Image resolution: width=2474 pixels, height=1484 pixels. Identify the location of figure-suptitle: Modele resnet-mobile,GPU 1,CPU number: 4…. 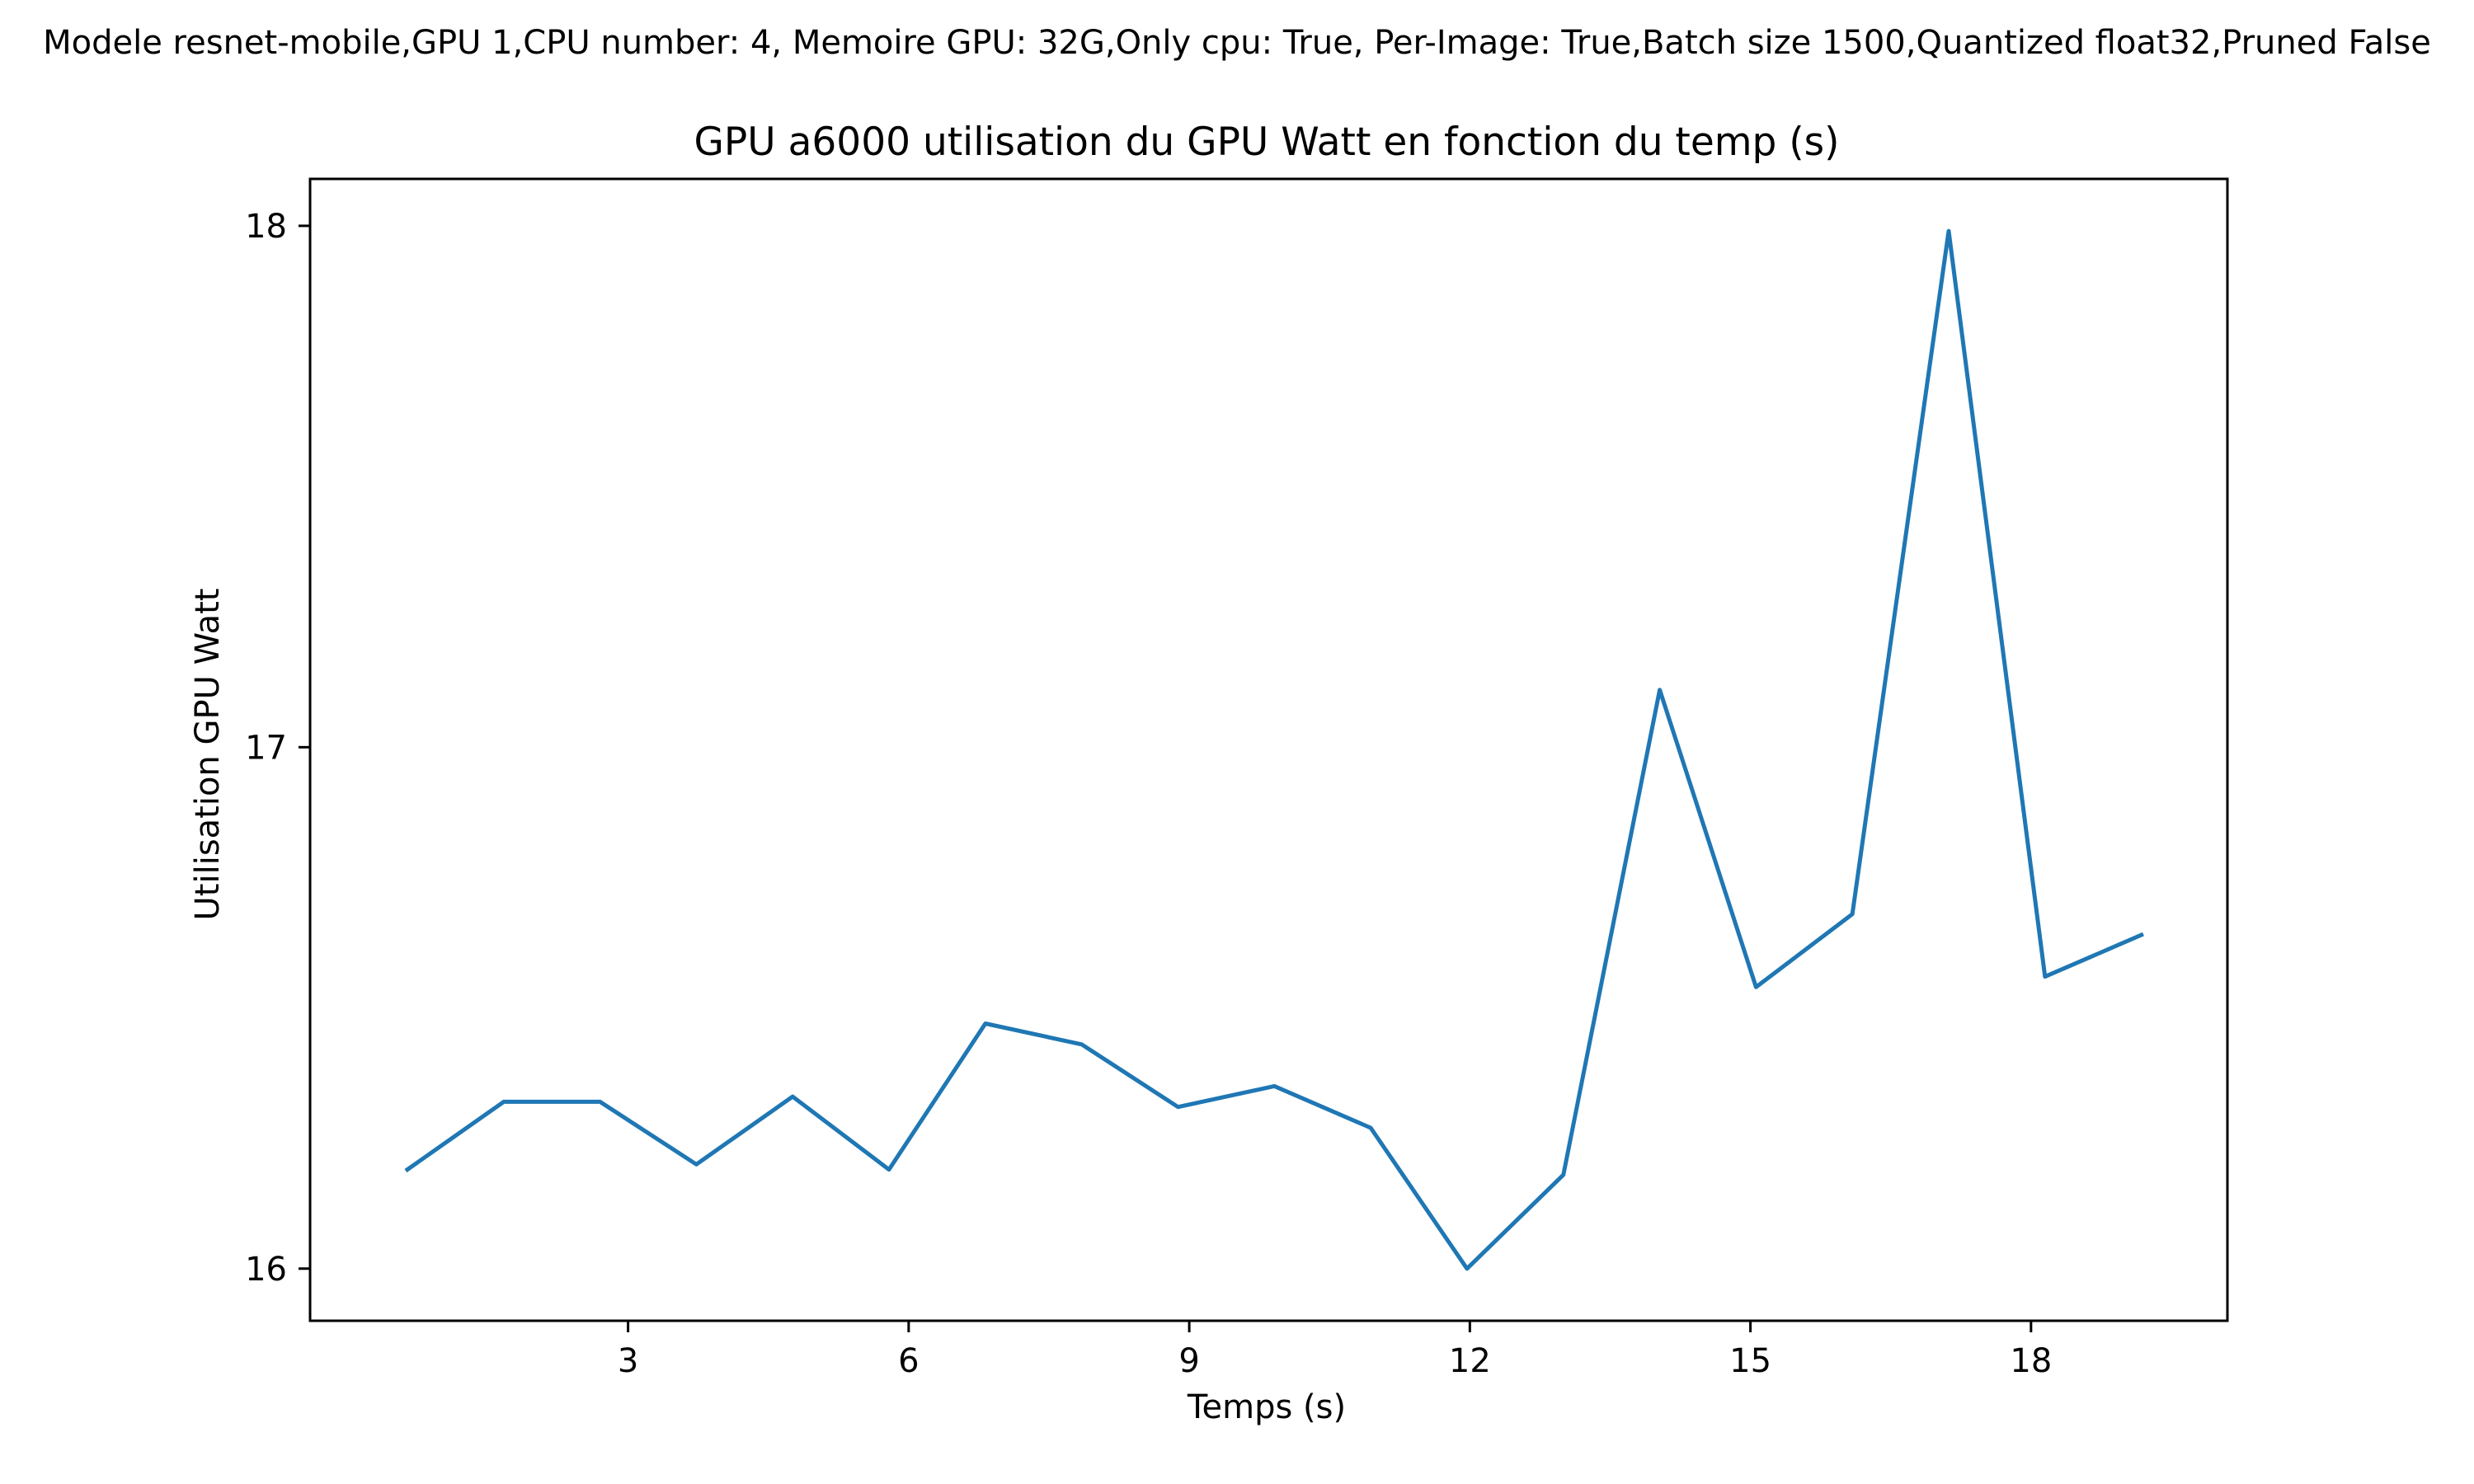
(1237, 43).